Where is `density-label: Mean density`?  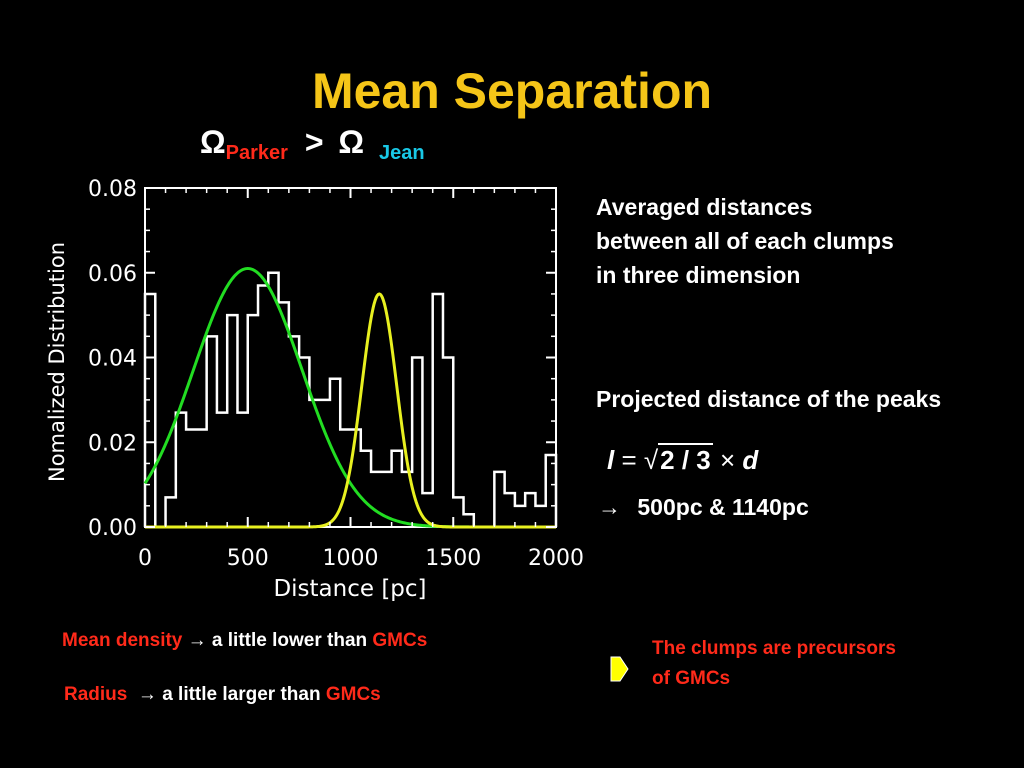
density-label: Mean density is located at coordinates (122, 640).